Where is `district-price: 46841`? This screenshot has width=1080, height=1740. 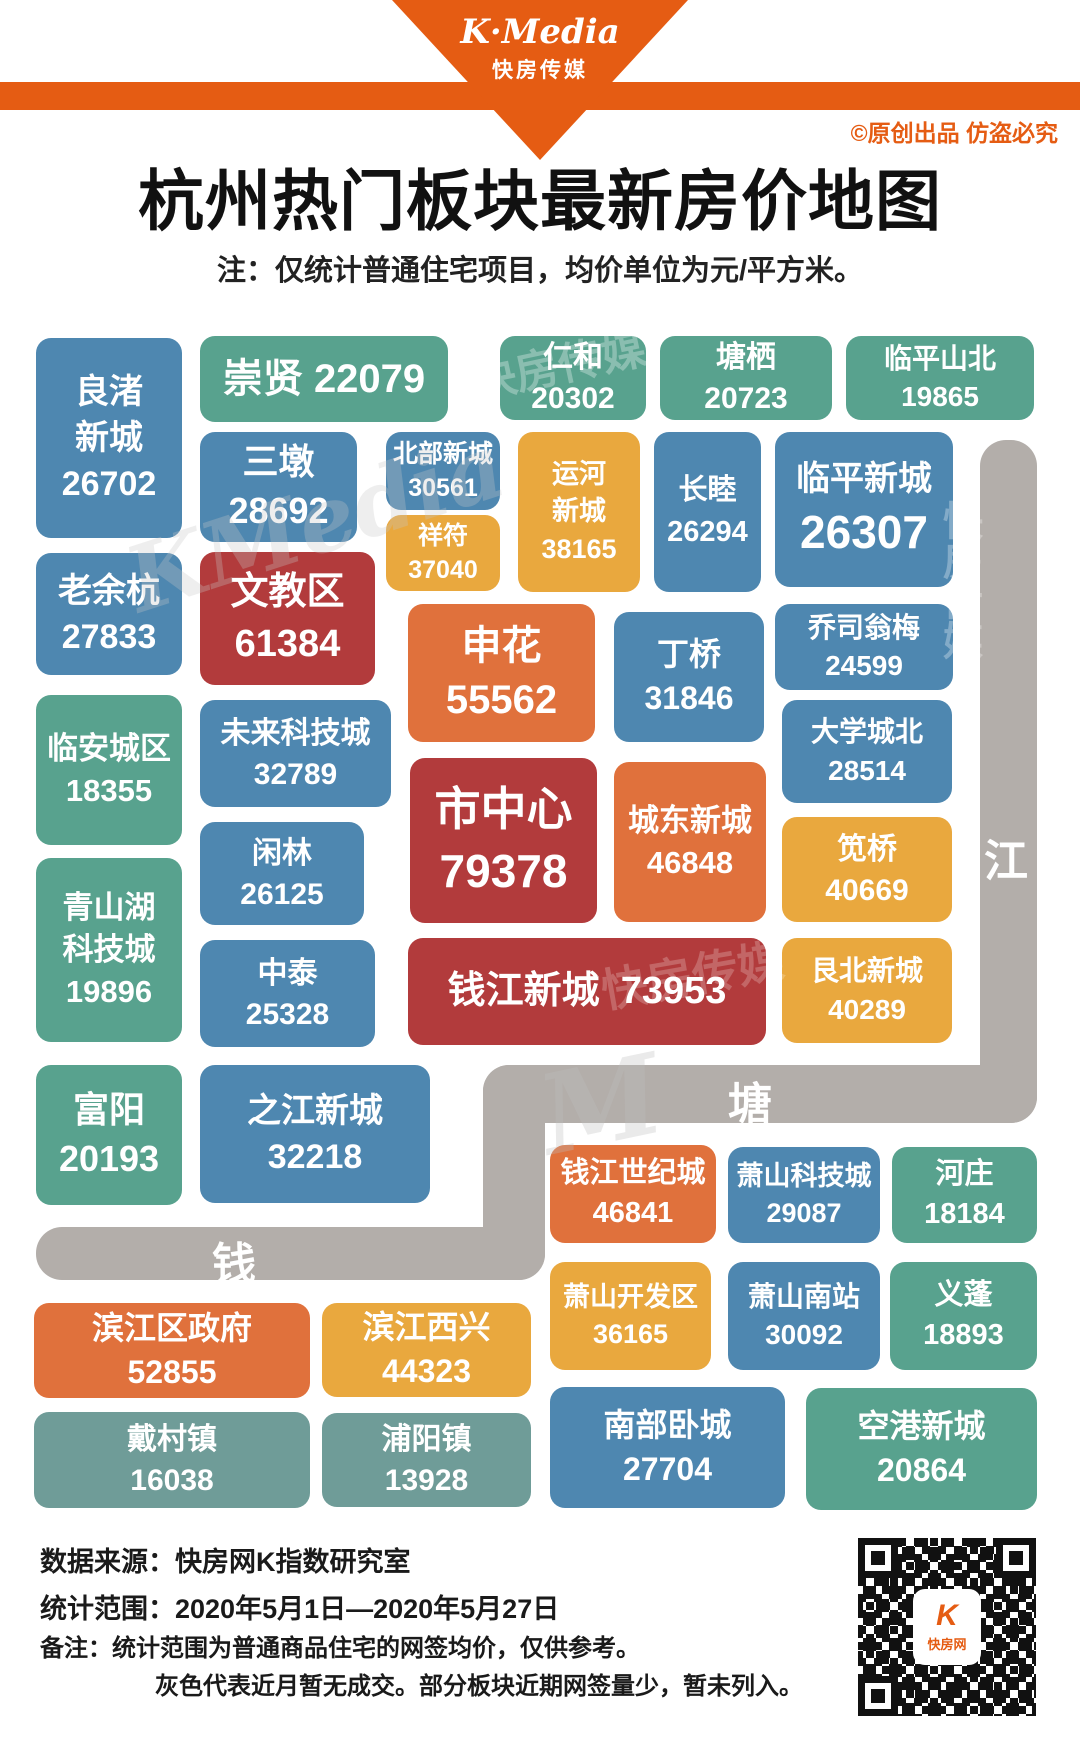 district-price: 46841 is located at coordinates (633, 1213).